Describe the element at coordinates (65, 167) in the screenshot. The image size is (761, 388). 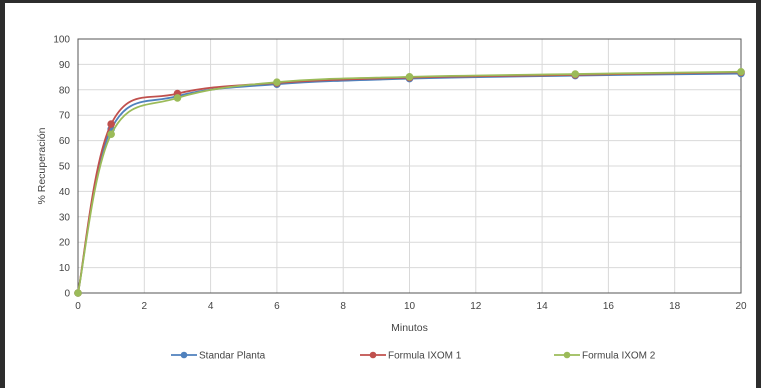
I see `y-tick-label: 50` at that location.